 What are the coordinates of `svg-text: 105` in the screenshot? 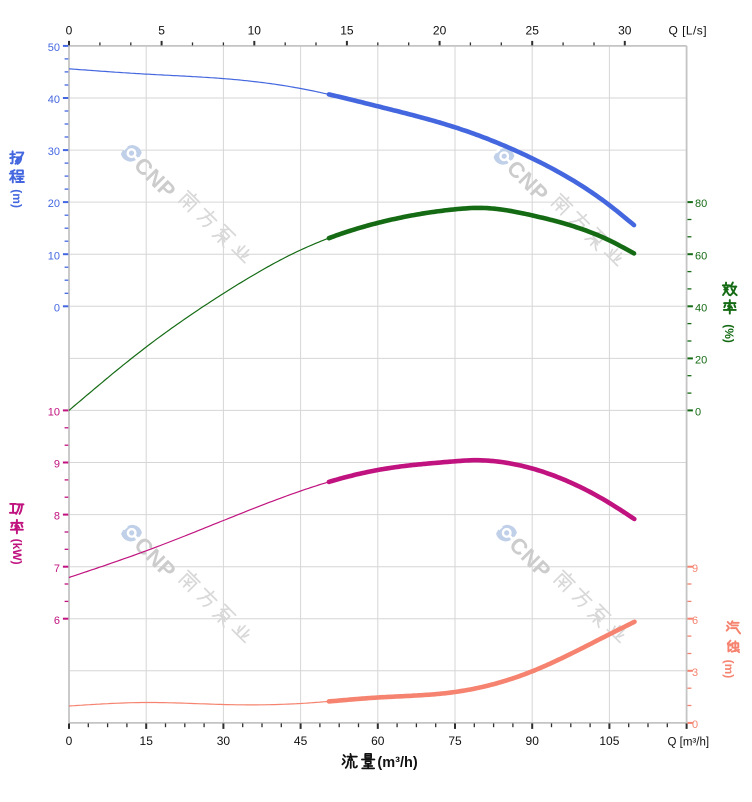 It's located at (609, 741).